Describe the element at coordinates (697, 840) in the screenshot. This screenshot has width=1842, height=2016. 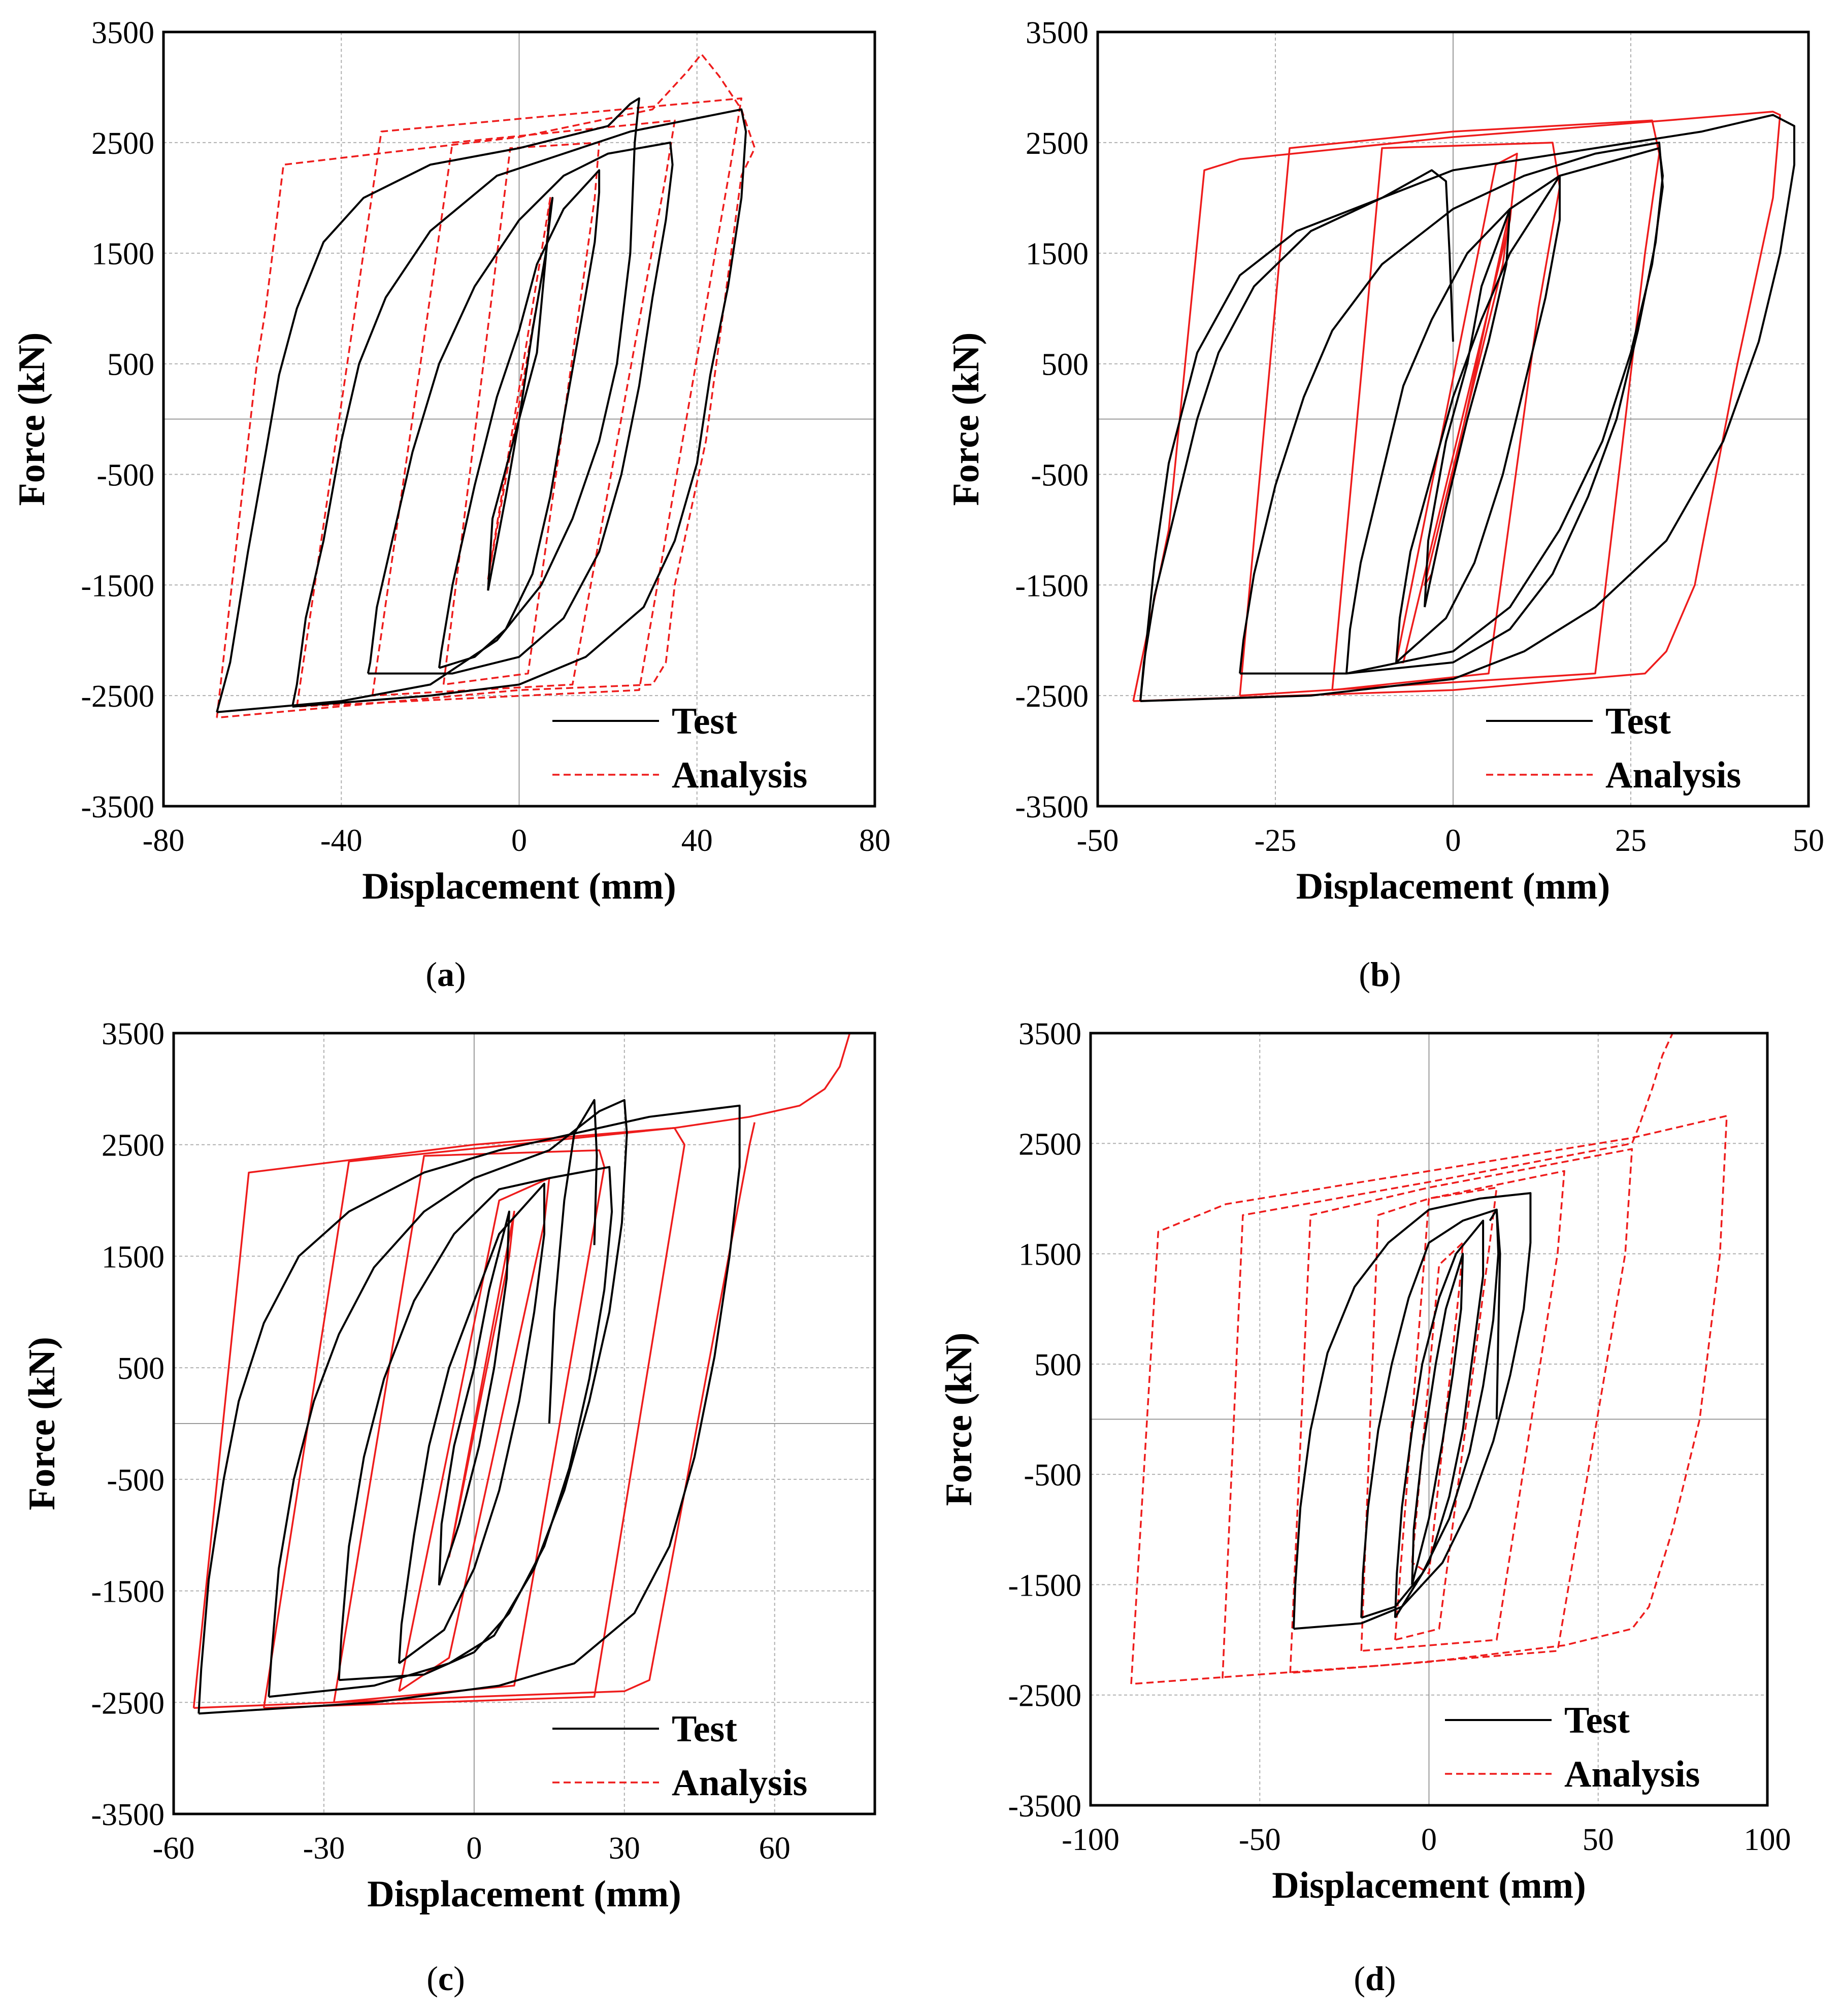
I see `x-tick-label: 40` at that location.